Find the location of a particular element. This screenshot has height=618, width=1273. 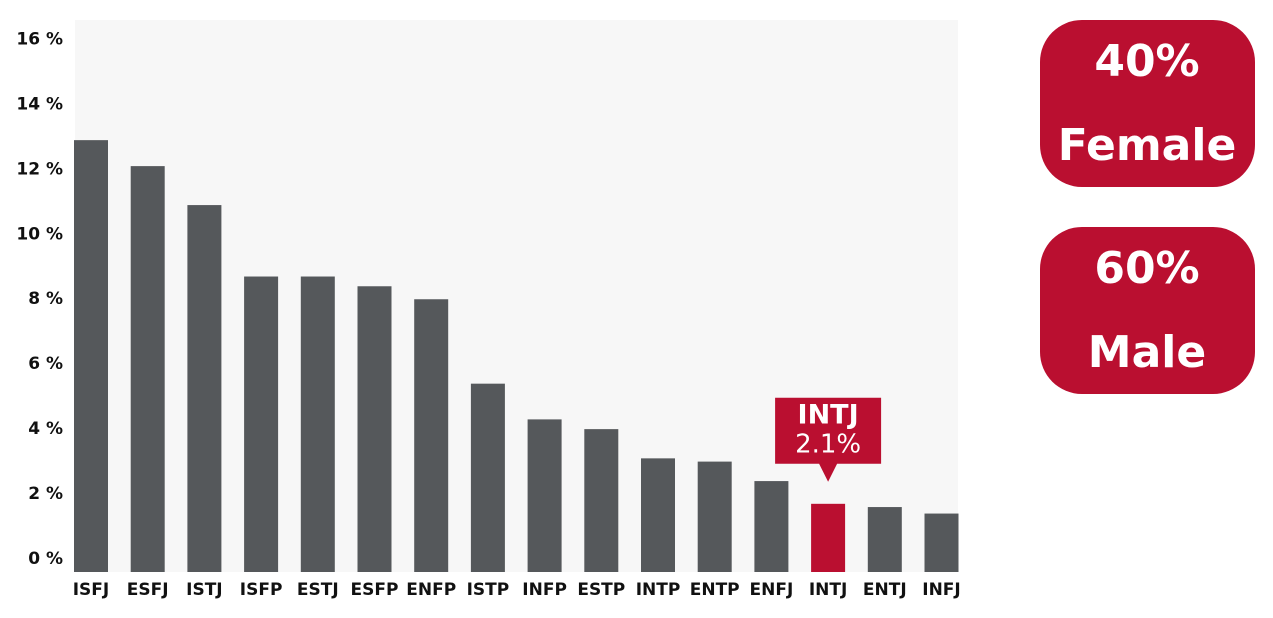

callout is located at coordinates (828, 439).